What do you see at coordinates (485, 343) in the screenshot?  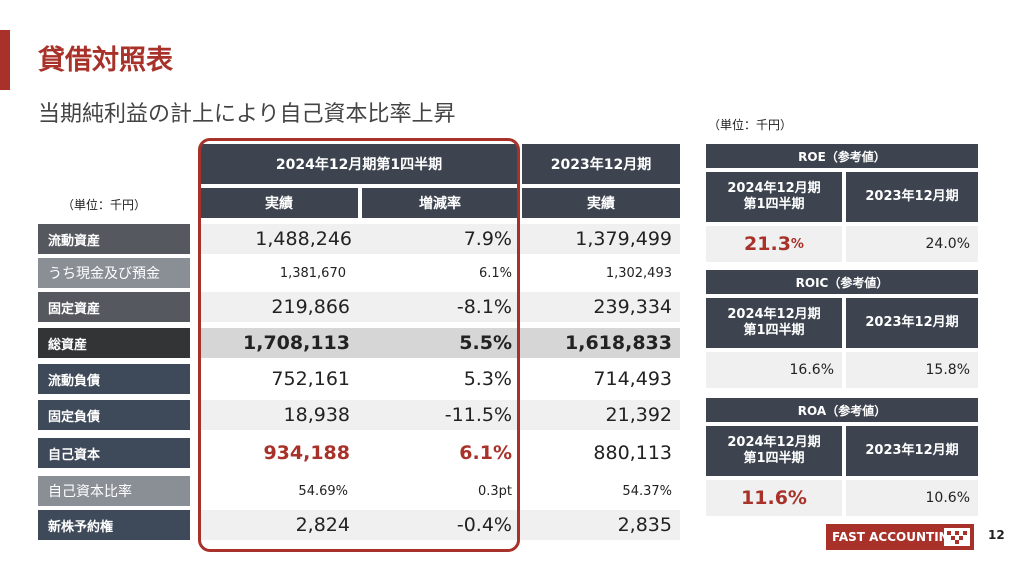 I see `value-change: 5.5%` at bounding box center [485, 343].